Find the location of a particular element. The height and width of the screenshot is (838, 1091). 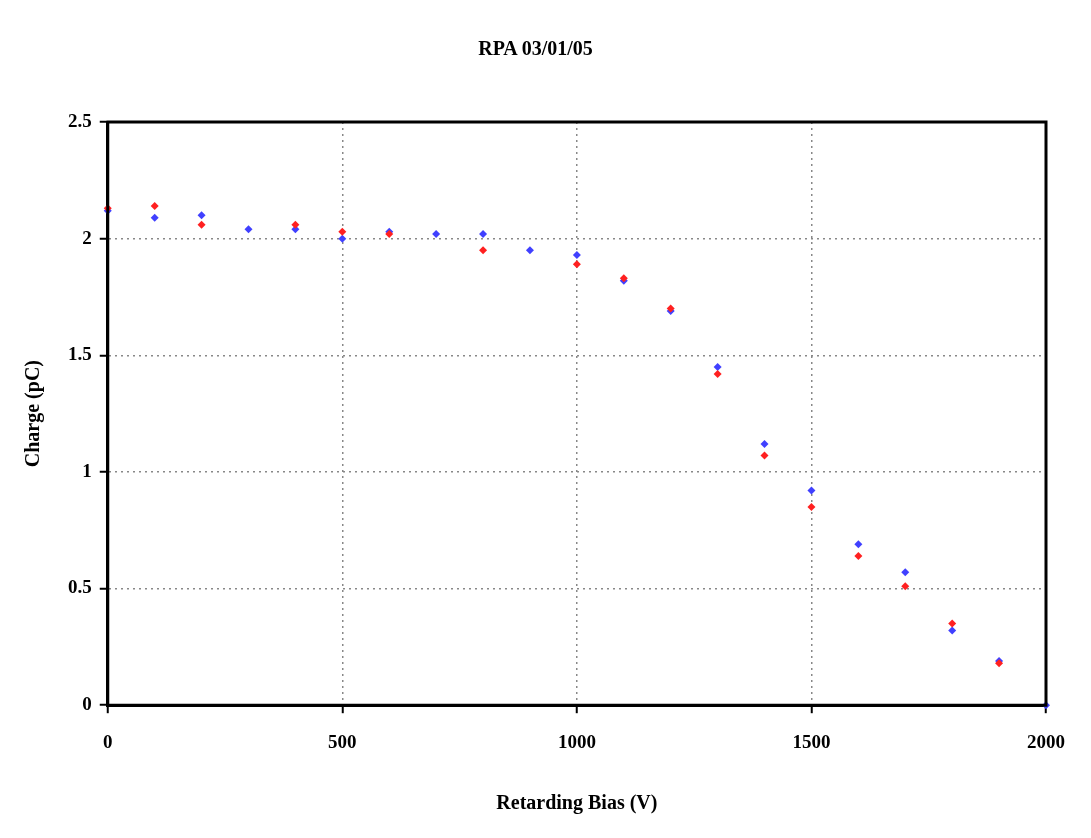

y-tick-label: 0.5 is located at coordinates (80, 587).